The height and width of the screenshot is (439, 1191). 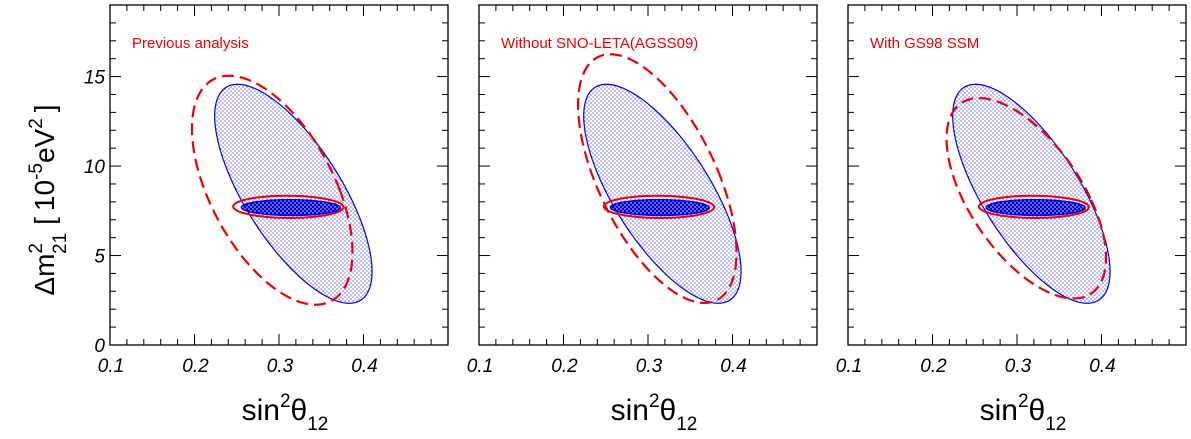 I want to click on panel-label: With GS98 SSM, so click(x=924, y=43).